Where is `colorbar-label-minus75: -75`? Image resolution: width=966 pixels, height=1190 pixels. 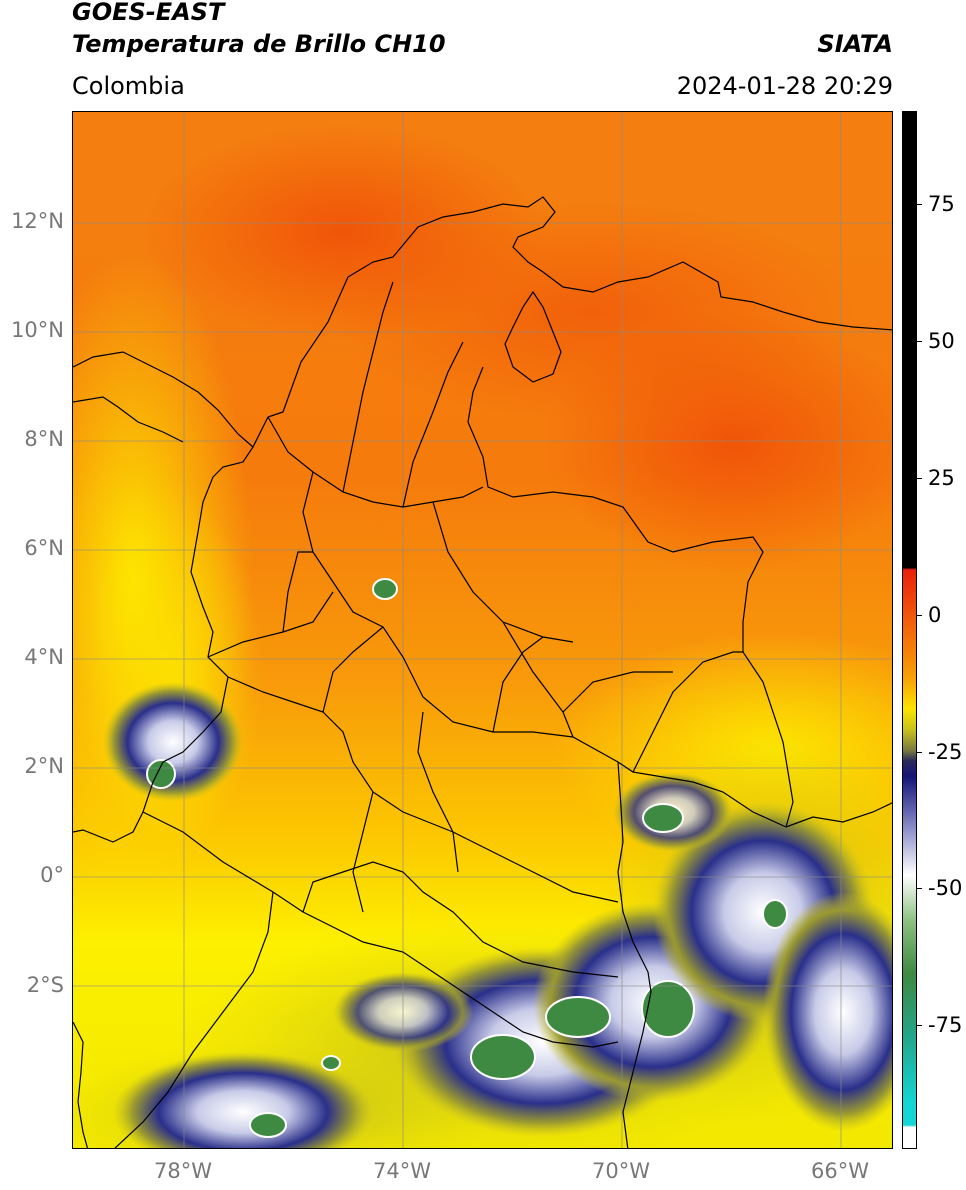 colorbar-label-minus75: -75 is located at coordinates (945, 1025).